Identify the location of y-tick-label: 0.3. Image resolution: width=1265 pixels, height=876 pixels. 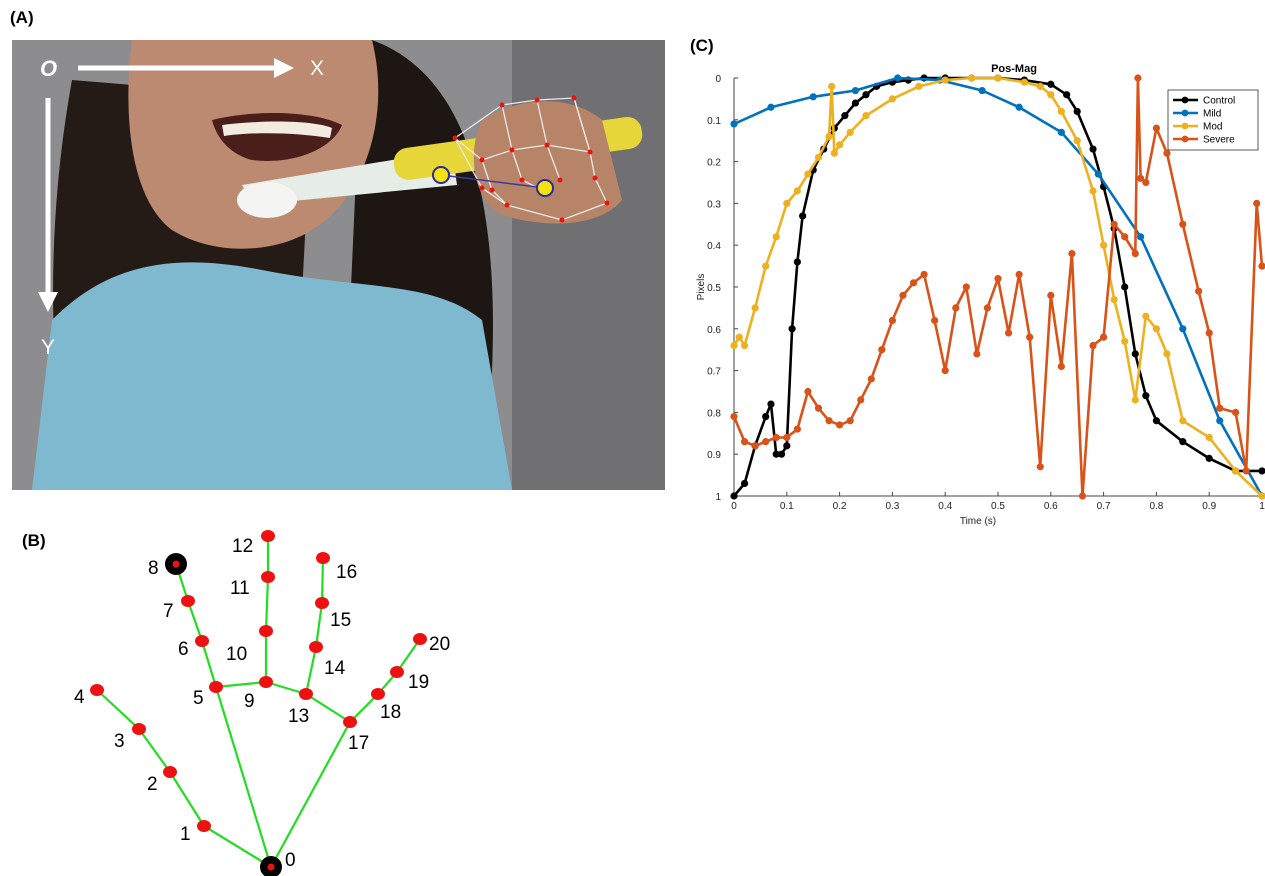
(714, 204).